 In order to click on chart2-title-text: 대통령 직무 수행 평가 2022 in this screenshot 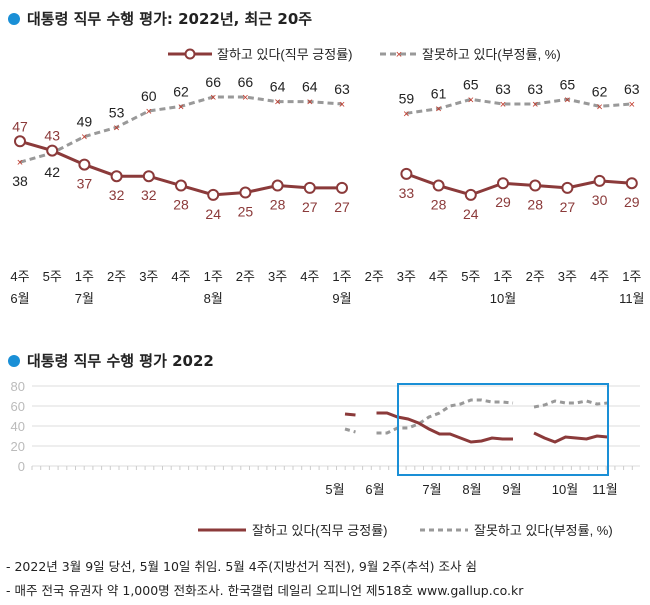, I will do `click(120, 361)`.